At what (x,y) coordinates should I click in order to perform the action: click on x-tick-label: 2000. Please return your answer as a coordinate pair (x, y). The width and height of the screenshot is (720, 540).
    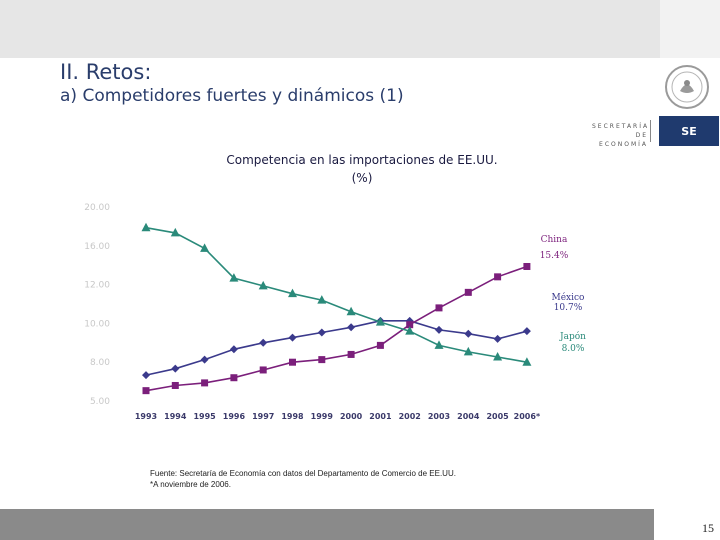
    Looking at the image, I should click on (351, 416).